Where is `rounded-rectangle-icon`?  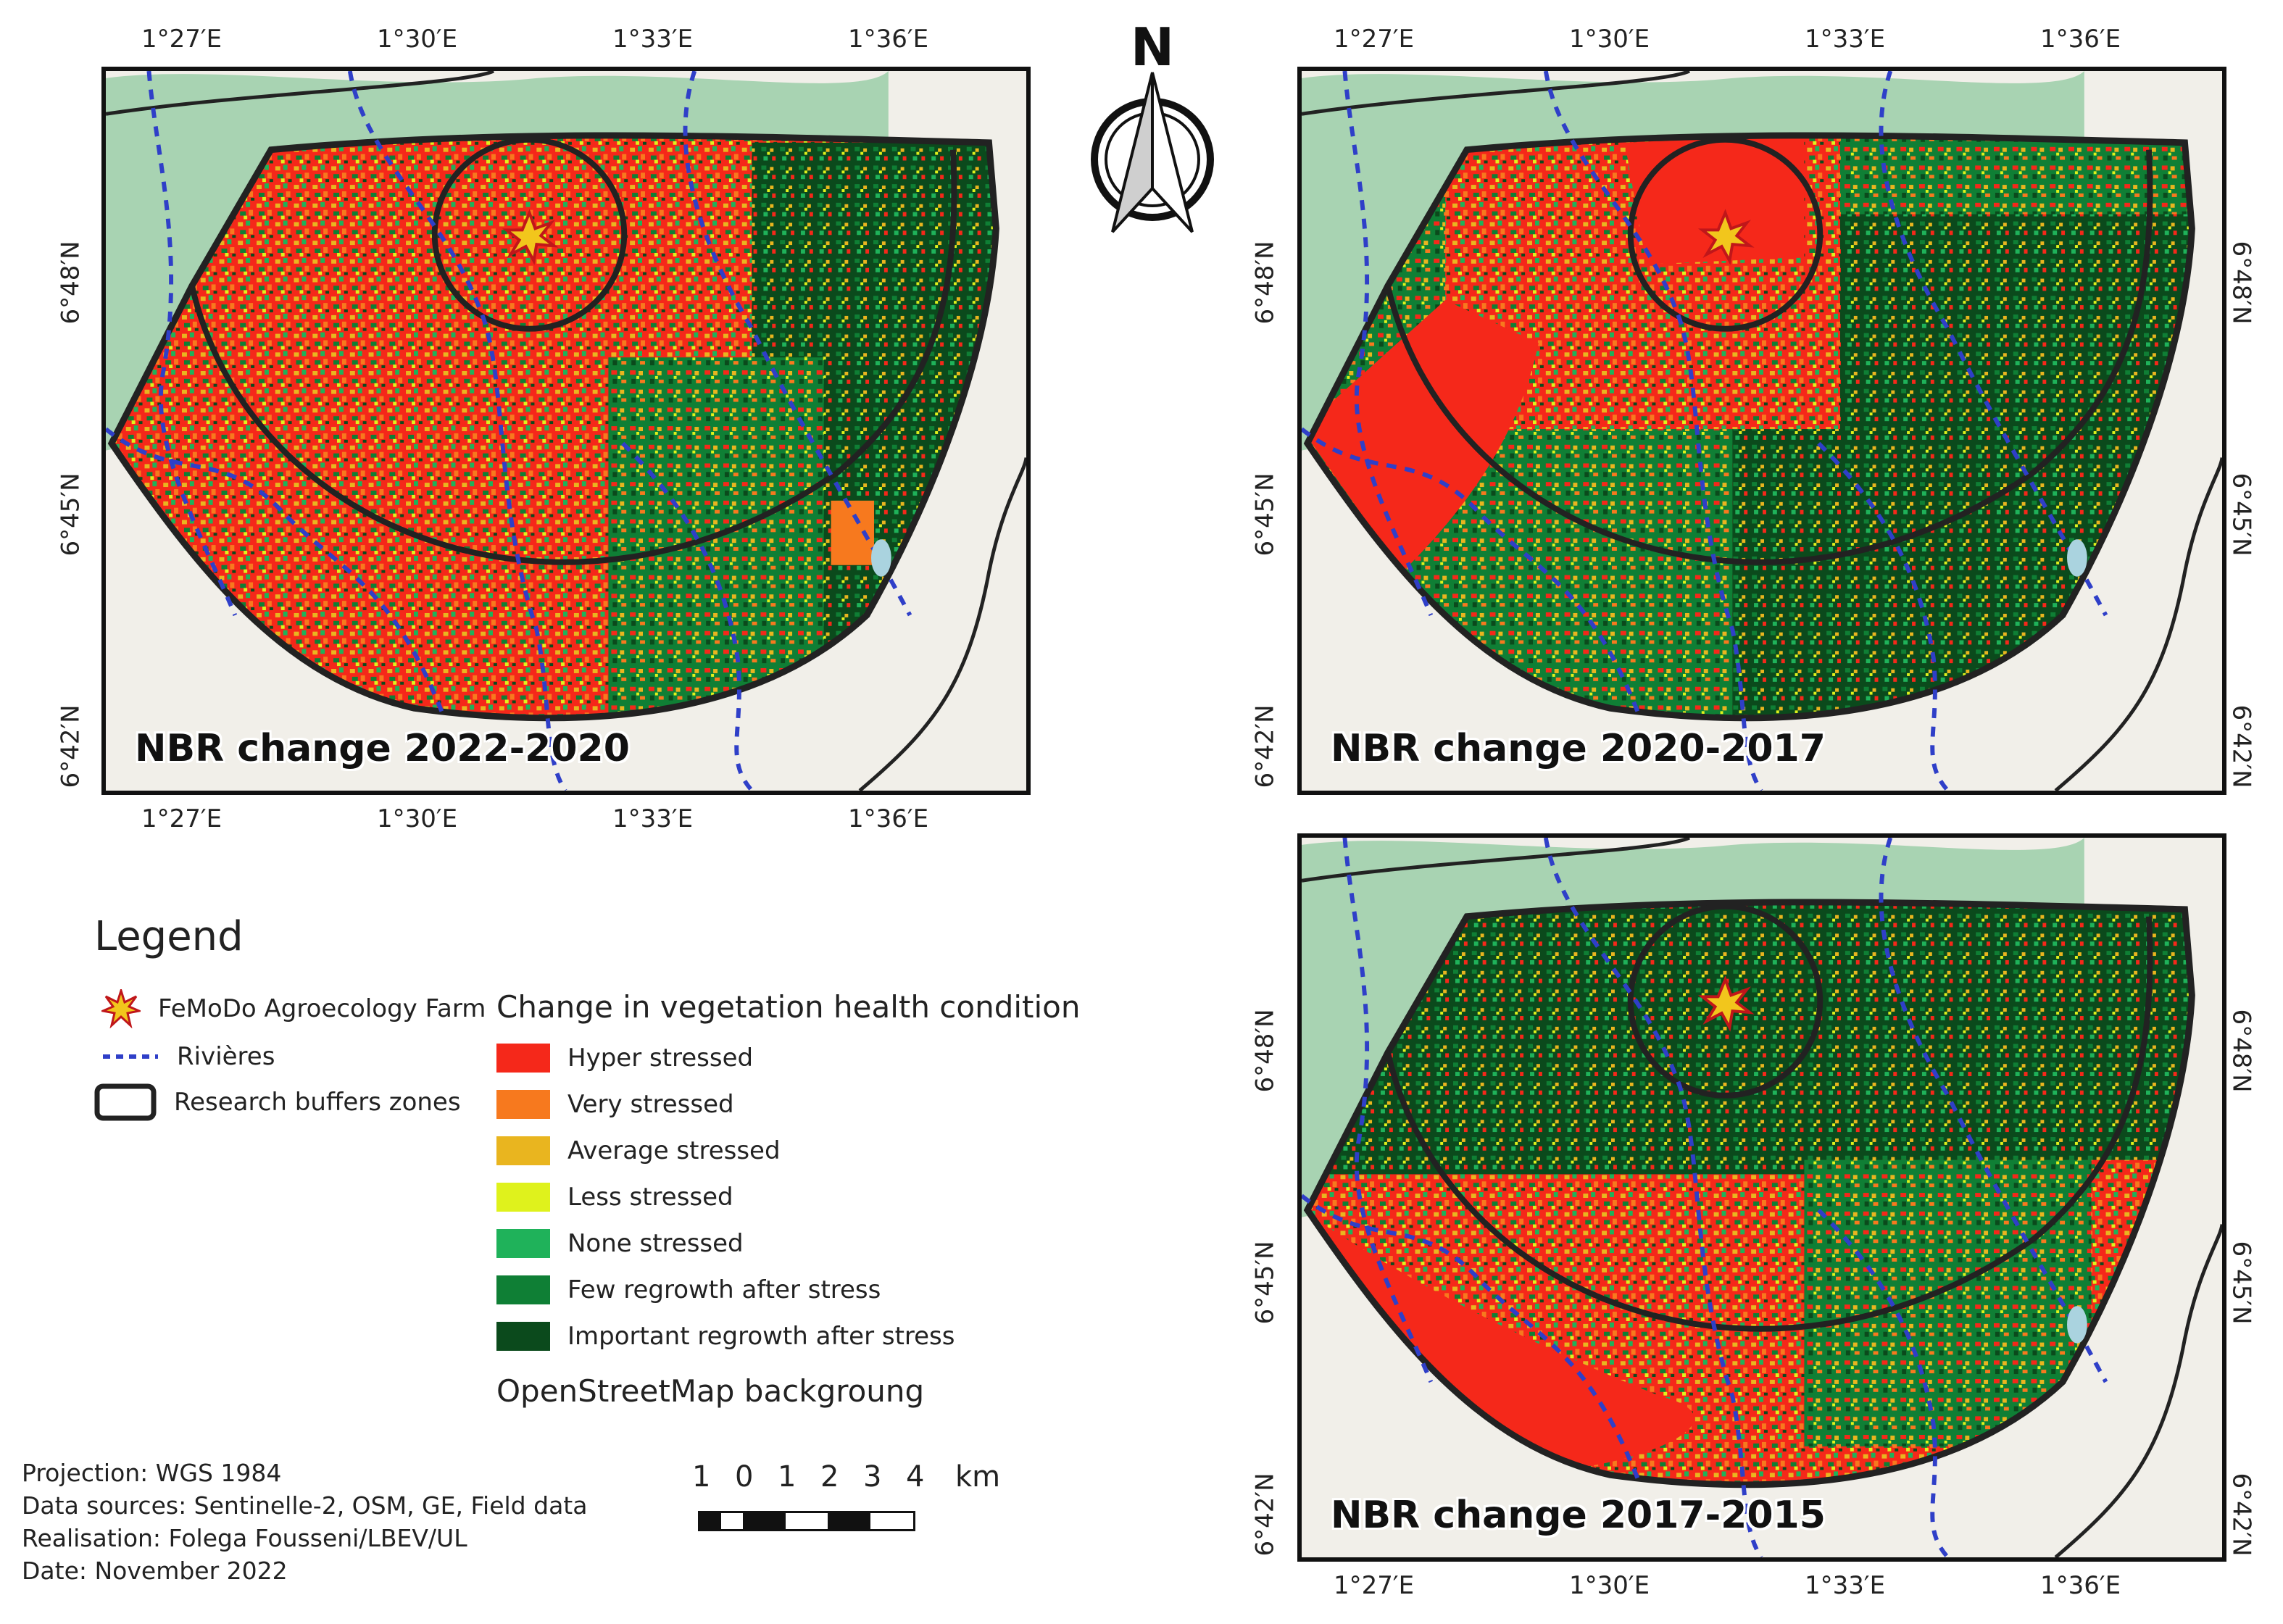 rounded-rectangle-icon is located at coordinates (125, 1102).